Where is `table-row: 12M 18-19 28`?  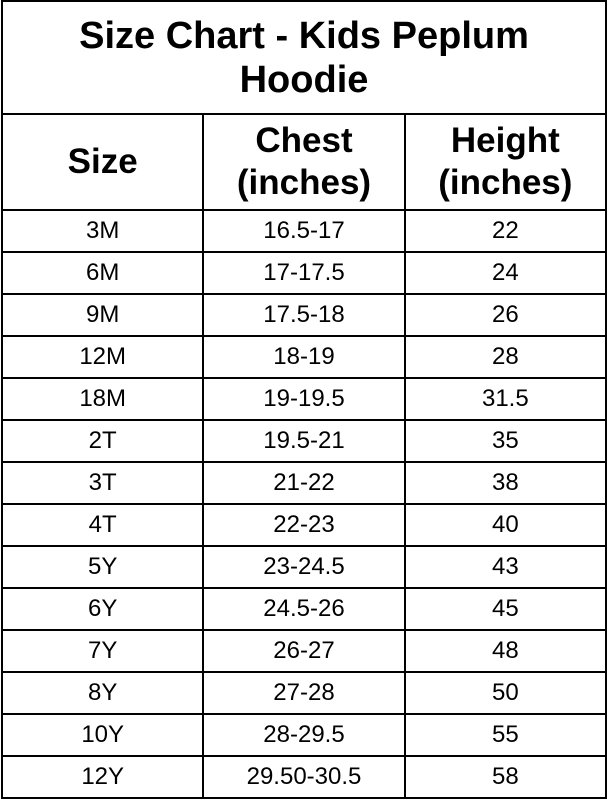 table-row: 12M 18-19 28 is located at coordinates (304, 357).